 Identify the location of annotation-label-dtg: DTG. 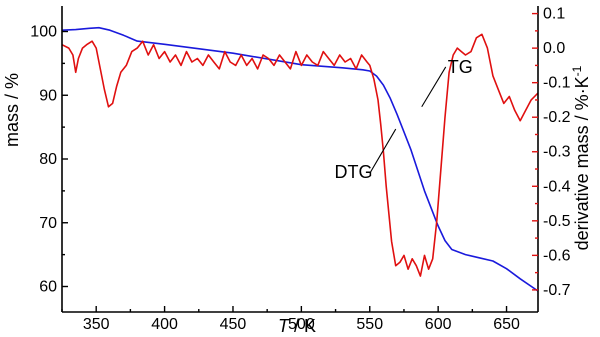
(353, 172).